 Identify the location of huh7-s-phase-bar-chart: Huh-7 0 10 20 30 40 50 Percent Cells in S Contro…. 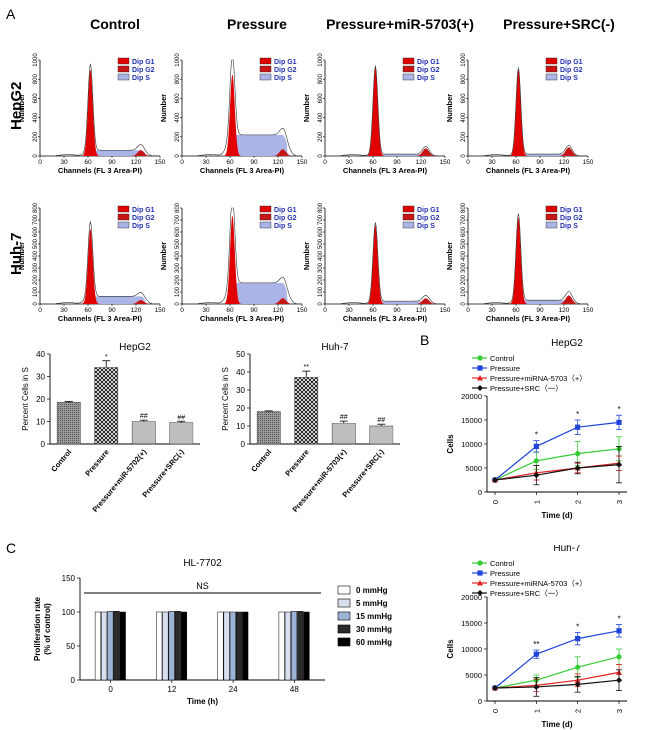
(310, 428).